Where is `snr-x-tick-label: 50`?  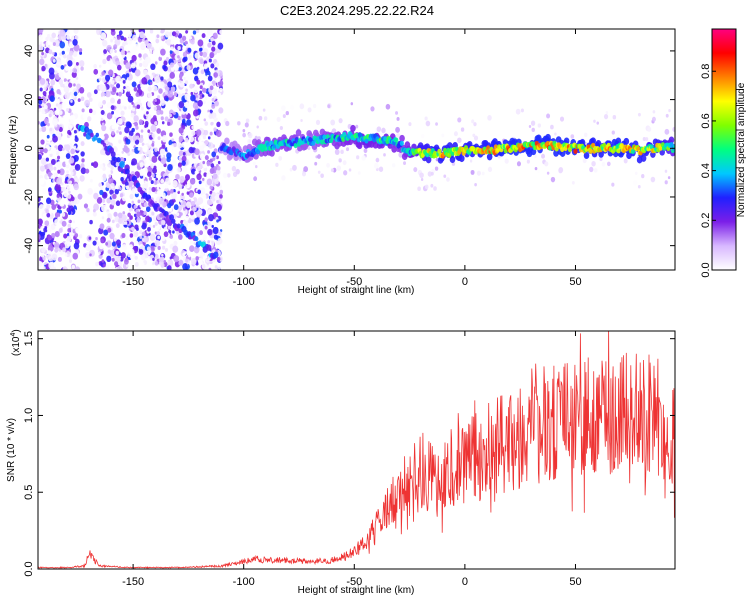
snr-x-tick-label: 50 is located at coordinates (575, 582).